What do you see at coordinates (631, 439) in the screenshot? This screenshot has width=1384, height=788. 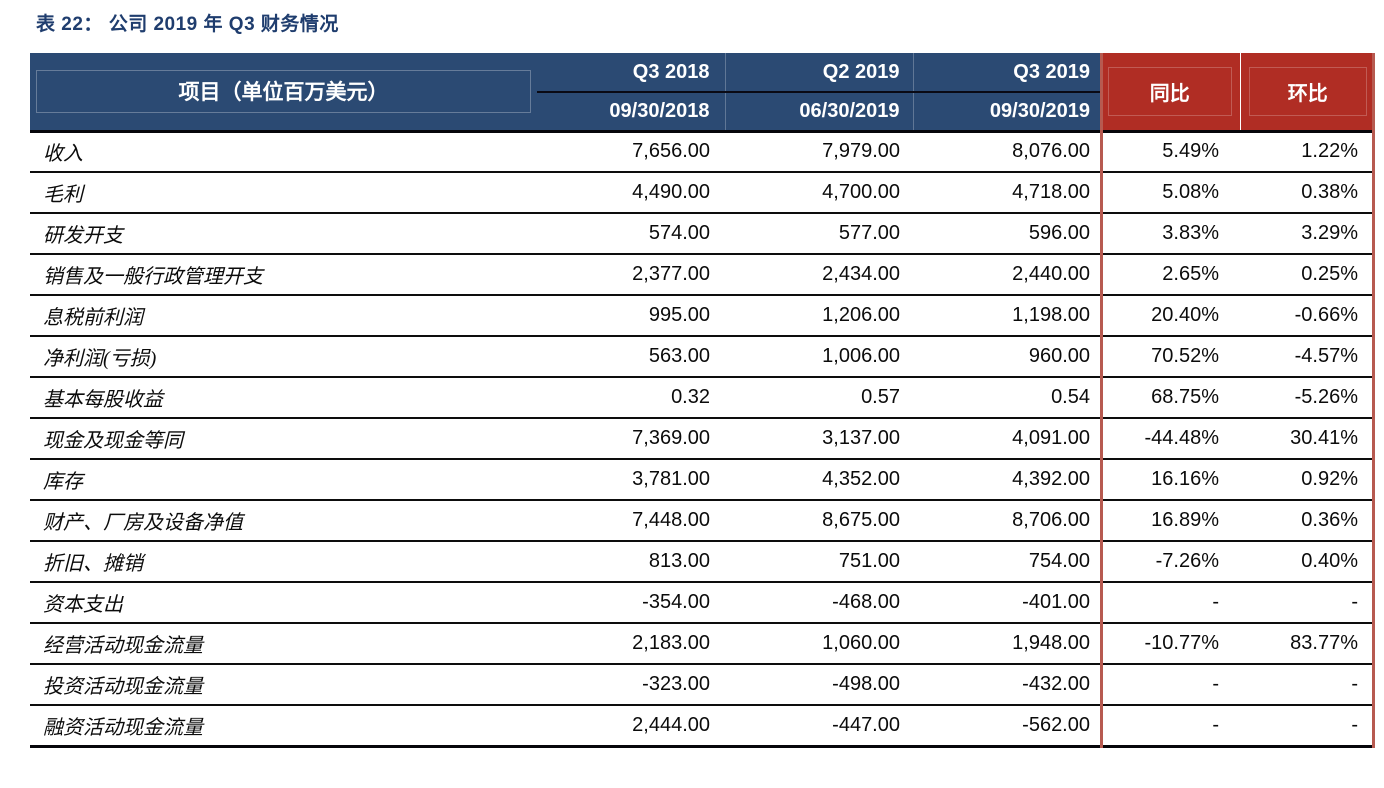 I see `q3-2018-value: 7,369.00` at bounding box center [631, 439].